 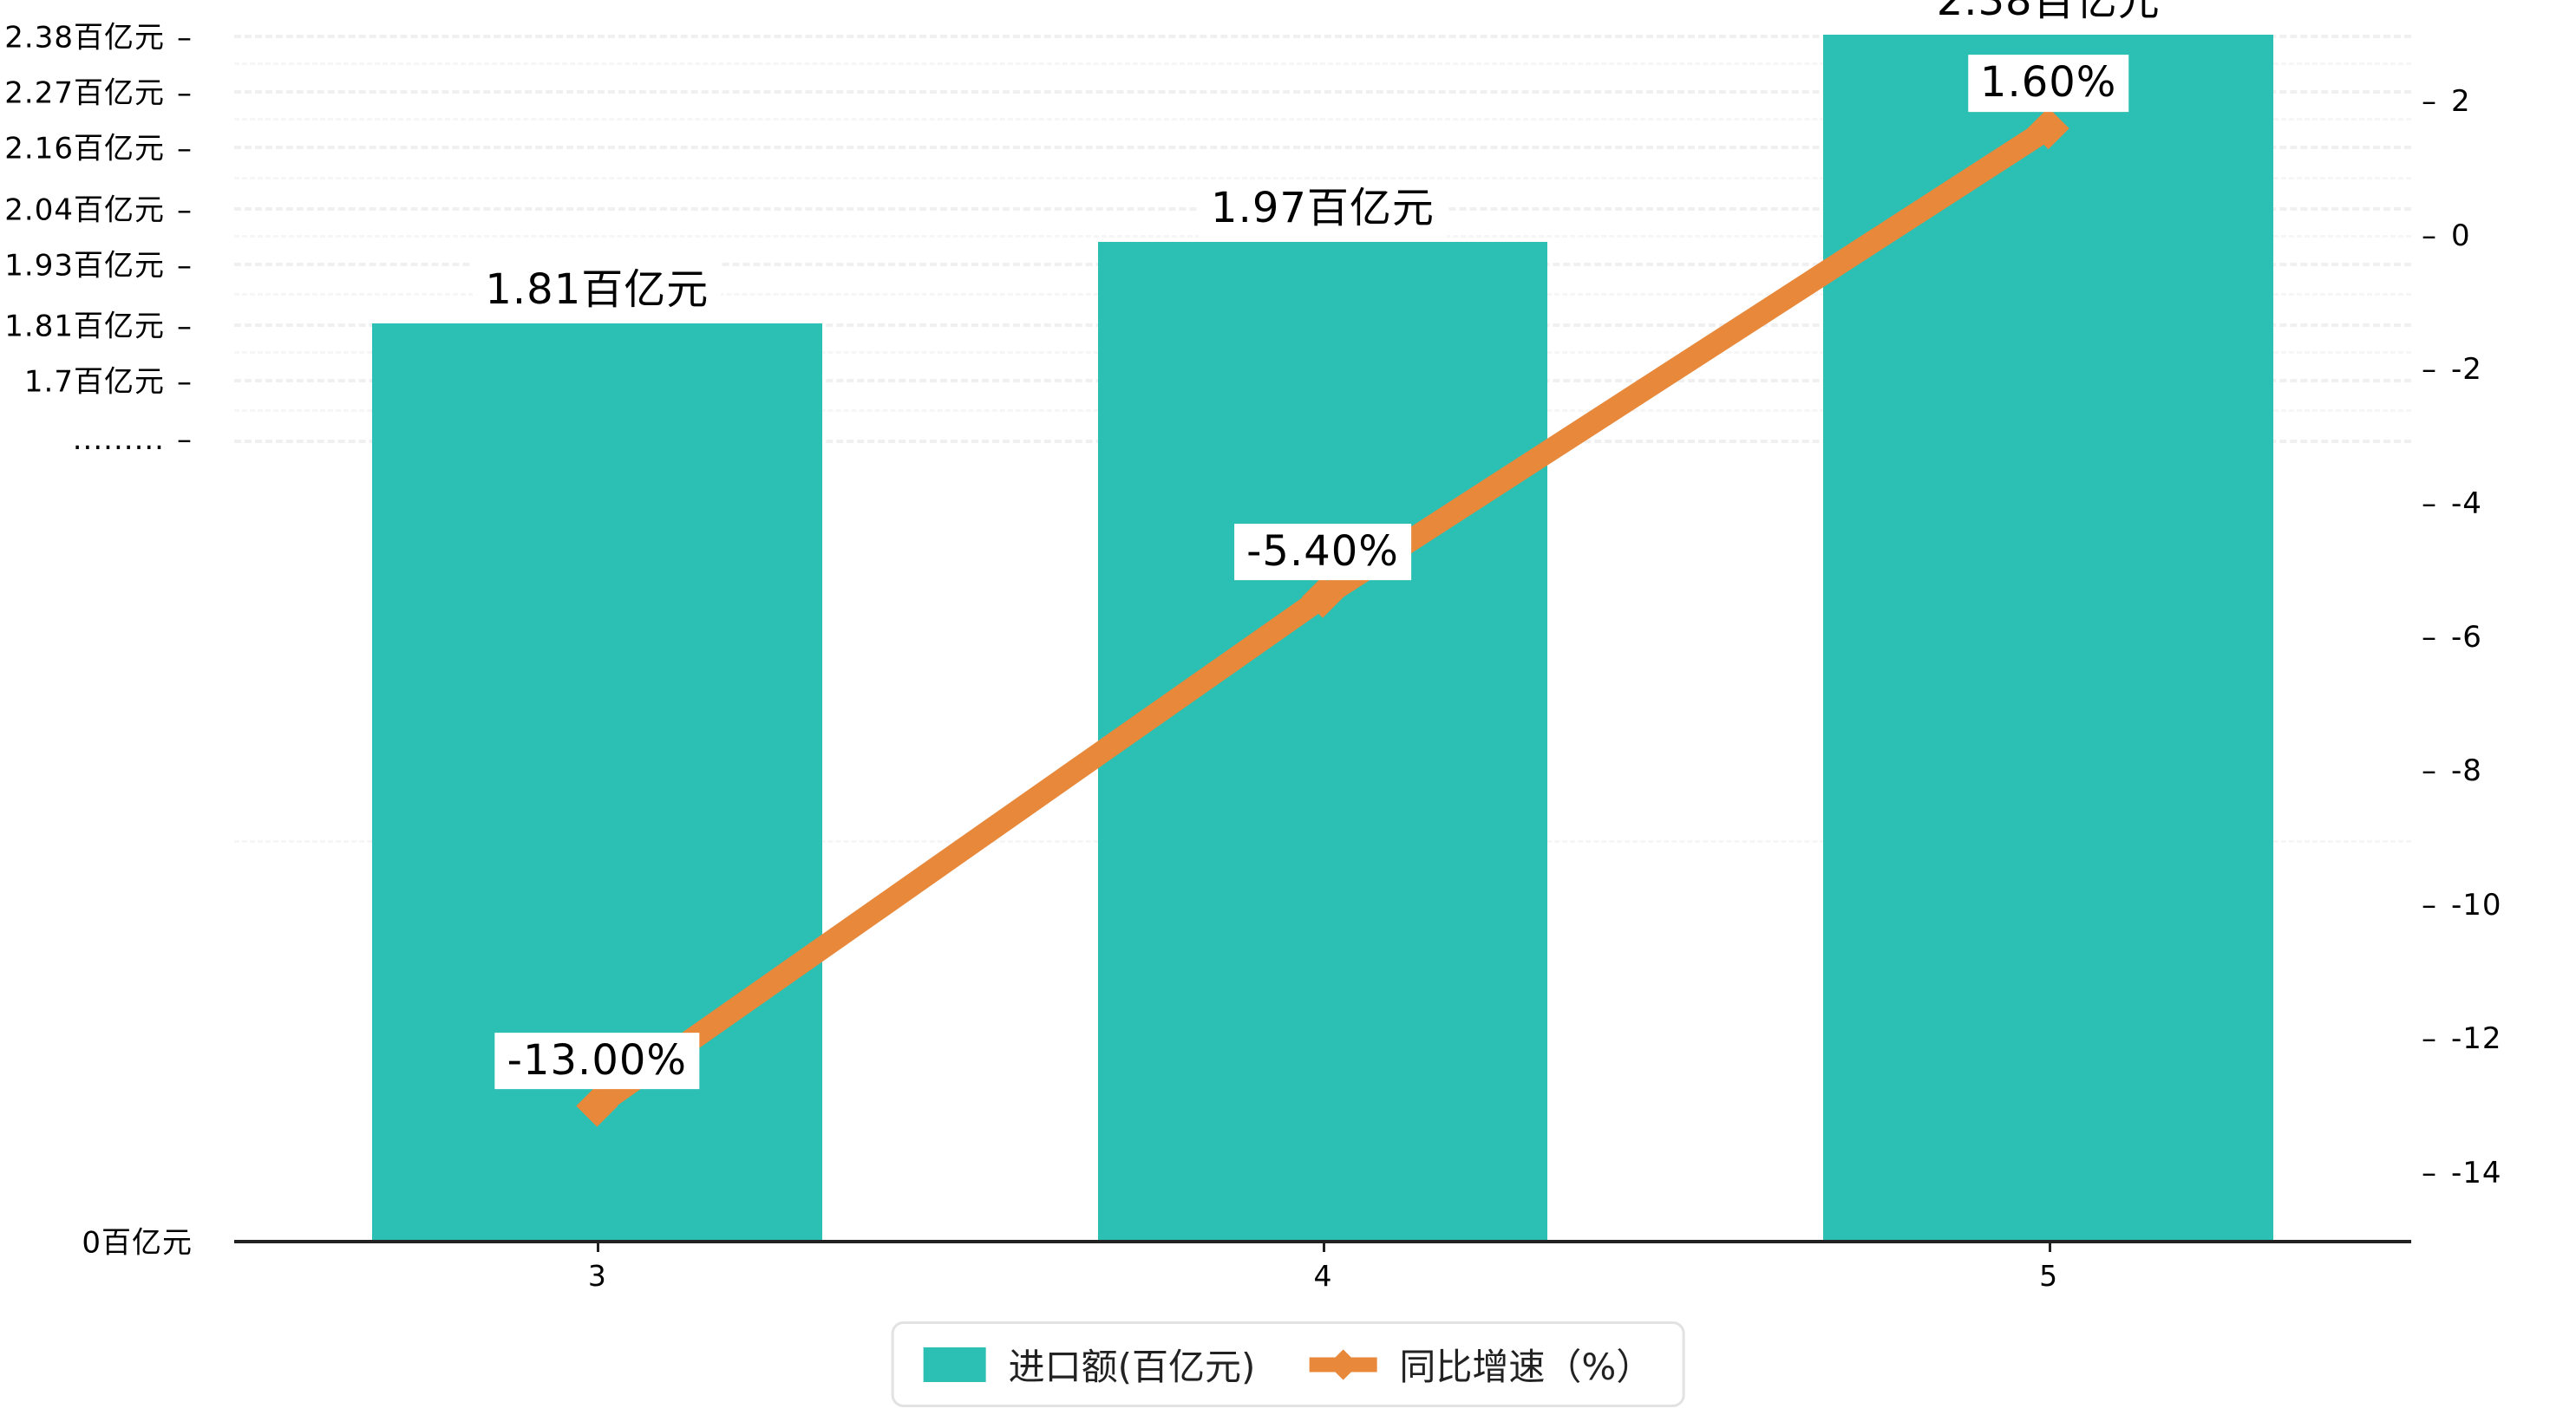 I want to click on bar-value-label: 2.38百亿元, so click(x=2048, y=15).